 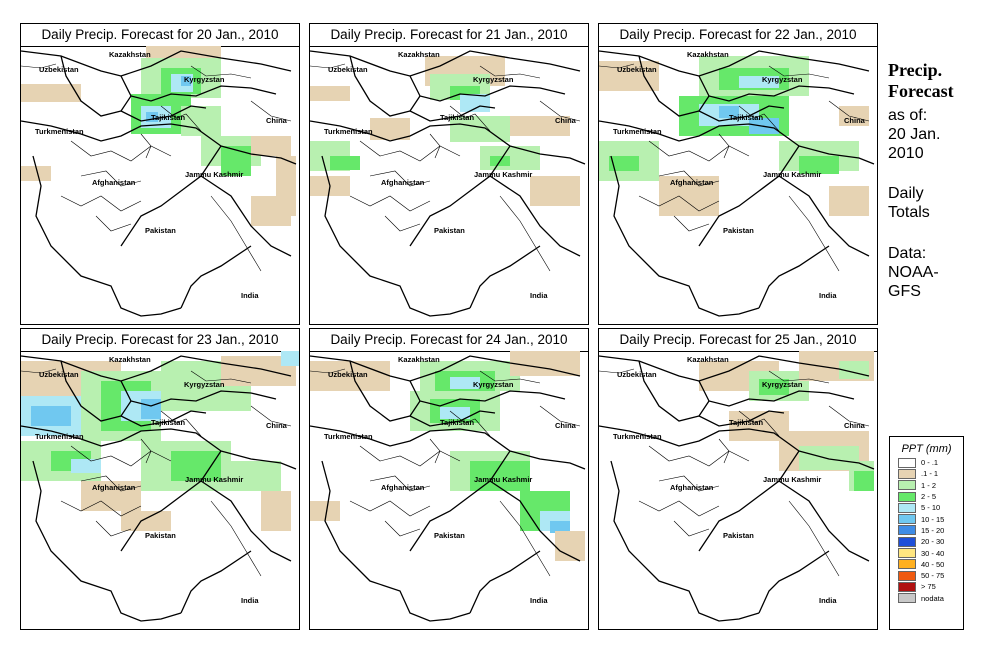 What do you see at coordinates (930, 553) in the screenshot?
I see `legend-item: 30 - 40` at bounding box center [930, 553].